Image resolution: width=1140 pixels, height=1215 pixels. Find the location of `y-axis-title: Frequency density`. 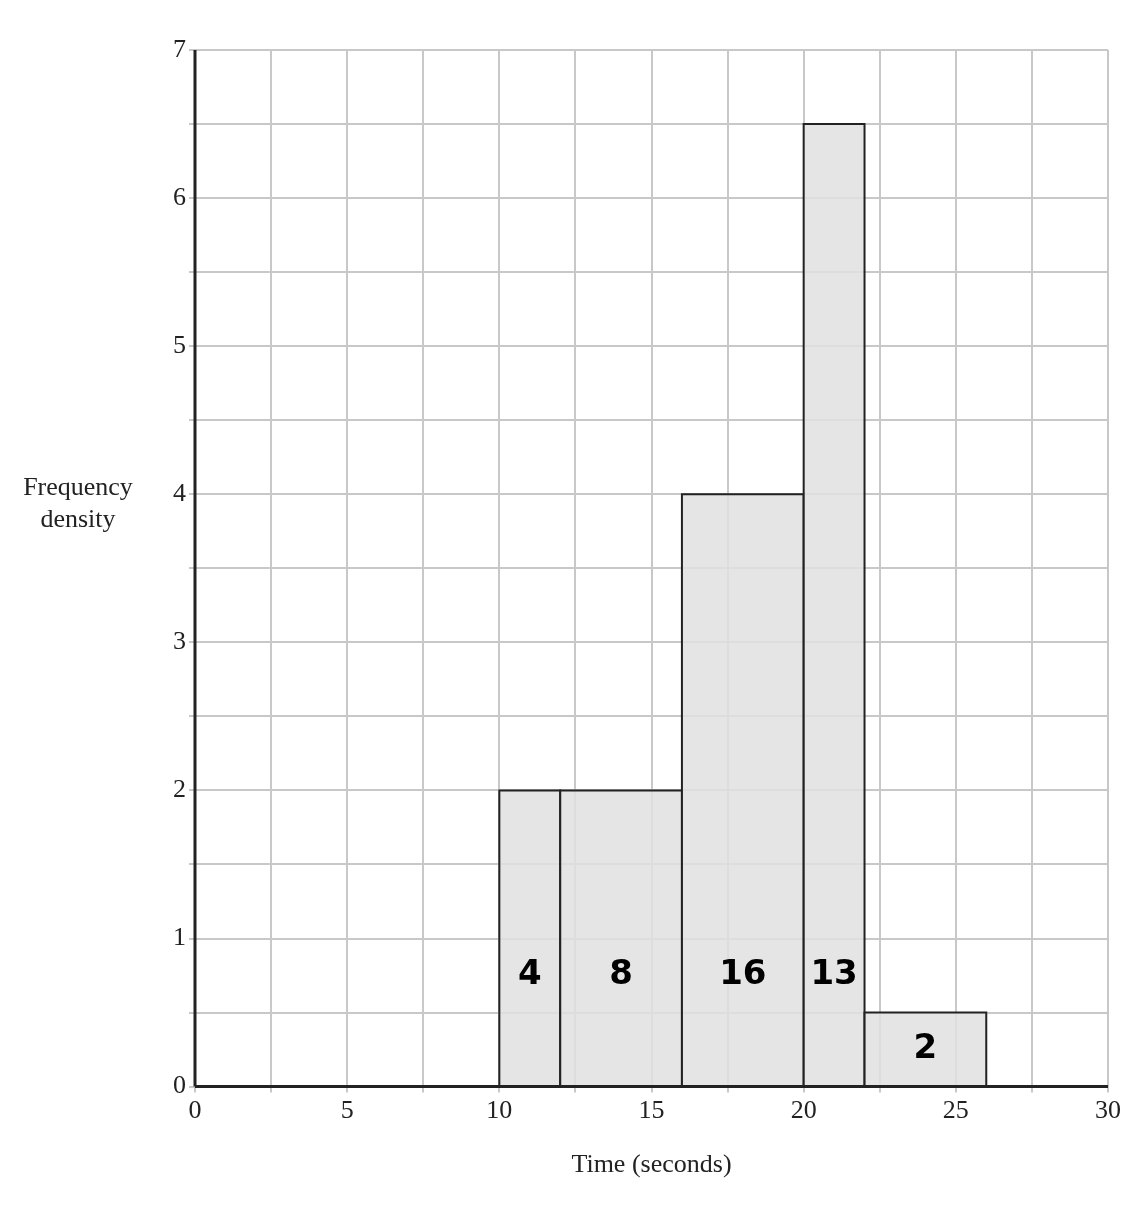

y-axis-title: Frequency density is located at coordinates (78, 503).